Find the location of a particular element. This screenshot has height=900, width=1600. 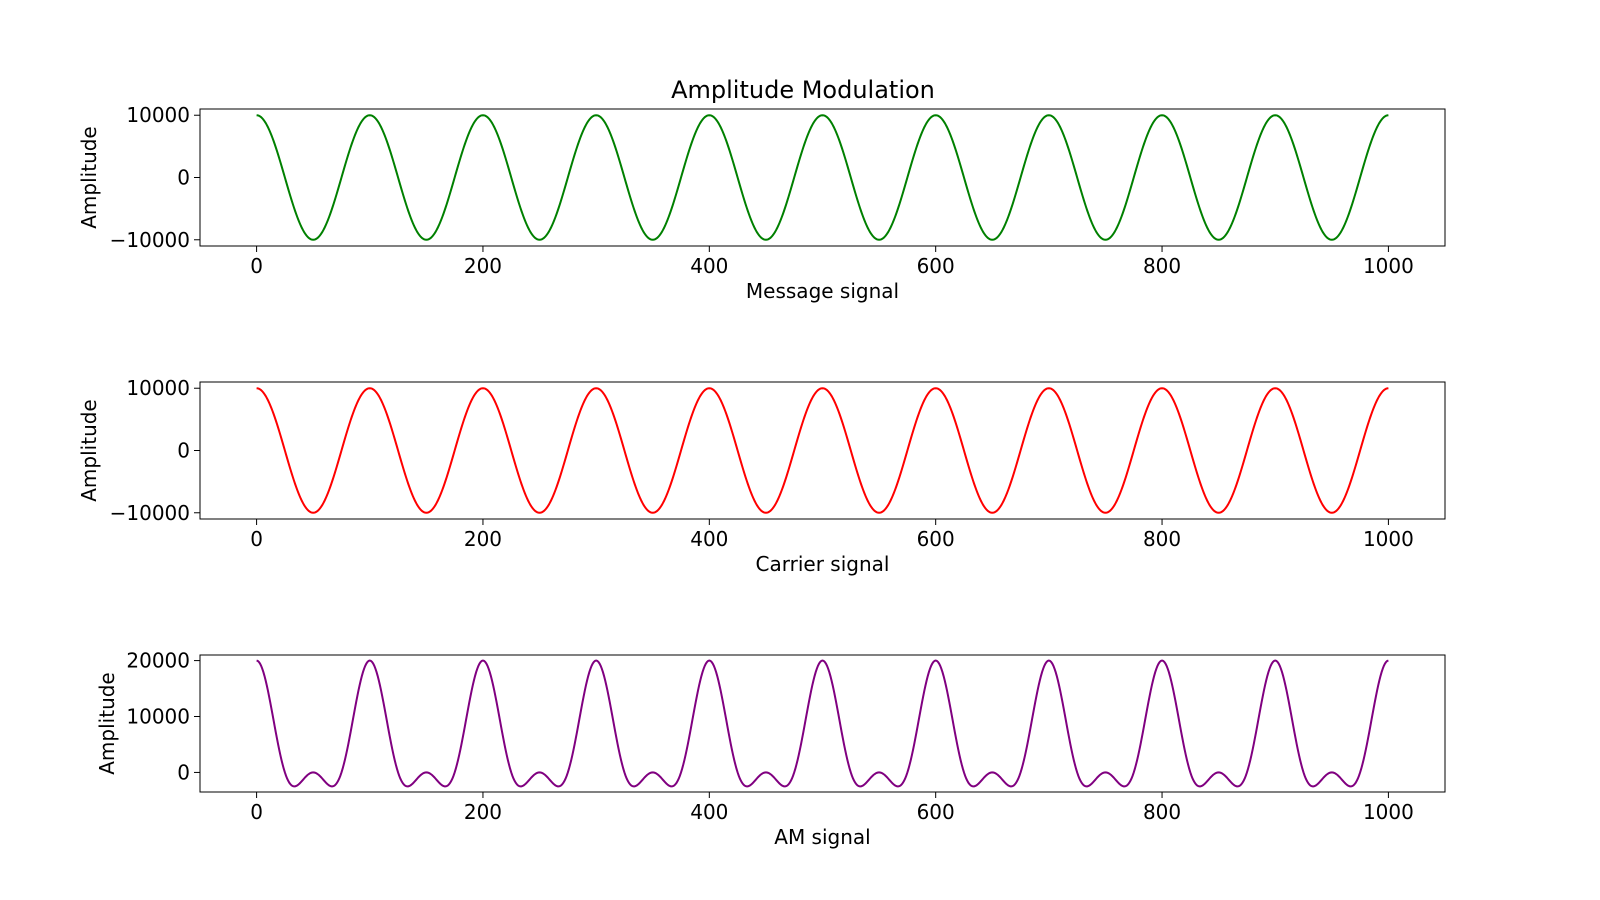

message-signal-ytick-label: −10000 is located at coordinates (150, 240).